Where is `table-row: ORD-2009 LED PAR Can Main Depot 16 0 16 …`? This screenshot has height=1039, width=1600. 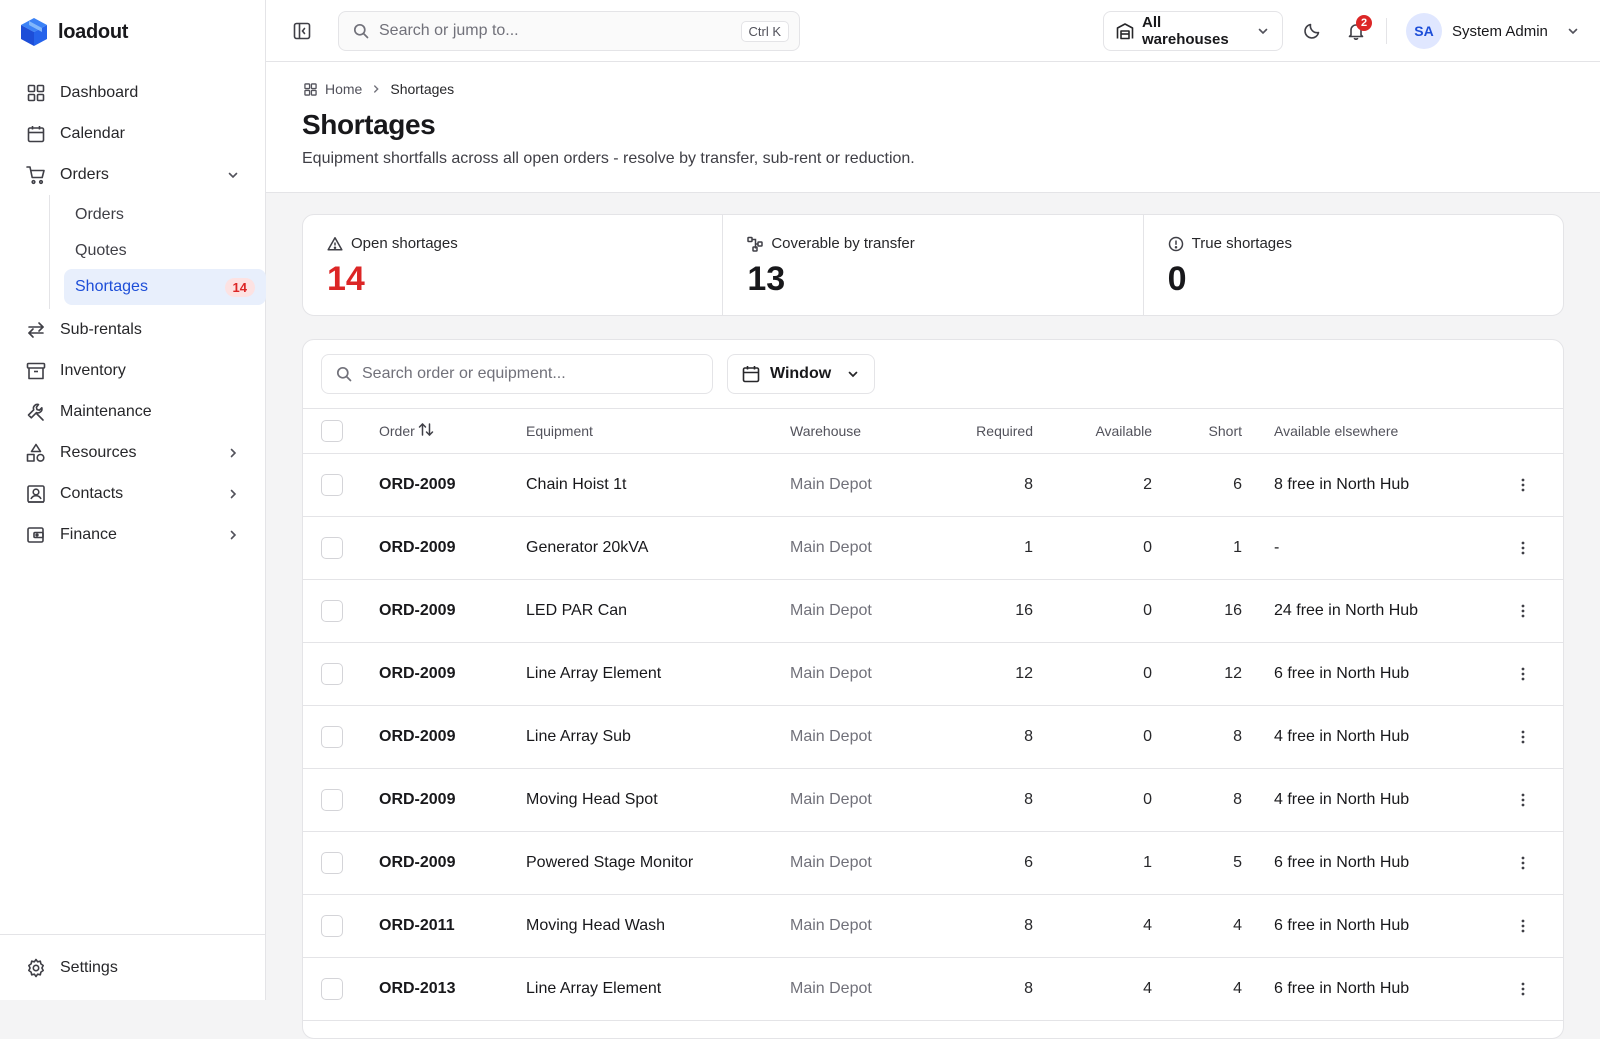 table-row: ORD-2009 LED PAR Can Main Depot 16 0 16 … is located at coordinates (933, 611).